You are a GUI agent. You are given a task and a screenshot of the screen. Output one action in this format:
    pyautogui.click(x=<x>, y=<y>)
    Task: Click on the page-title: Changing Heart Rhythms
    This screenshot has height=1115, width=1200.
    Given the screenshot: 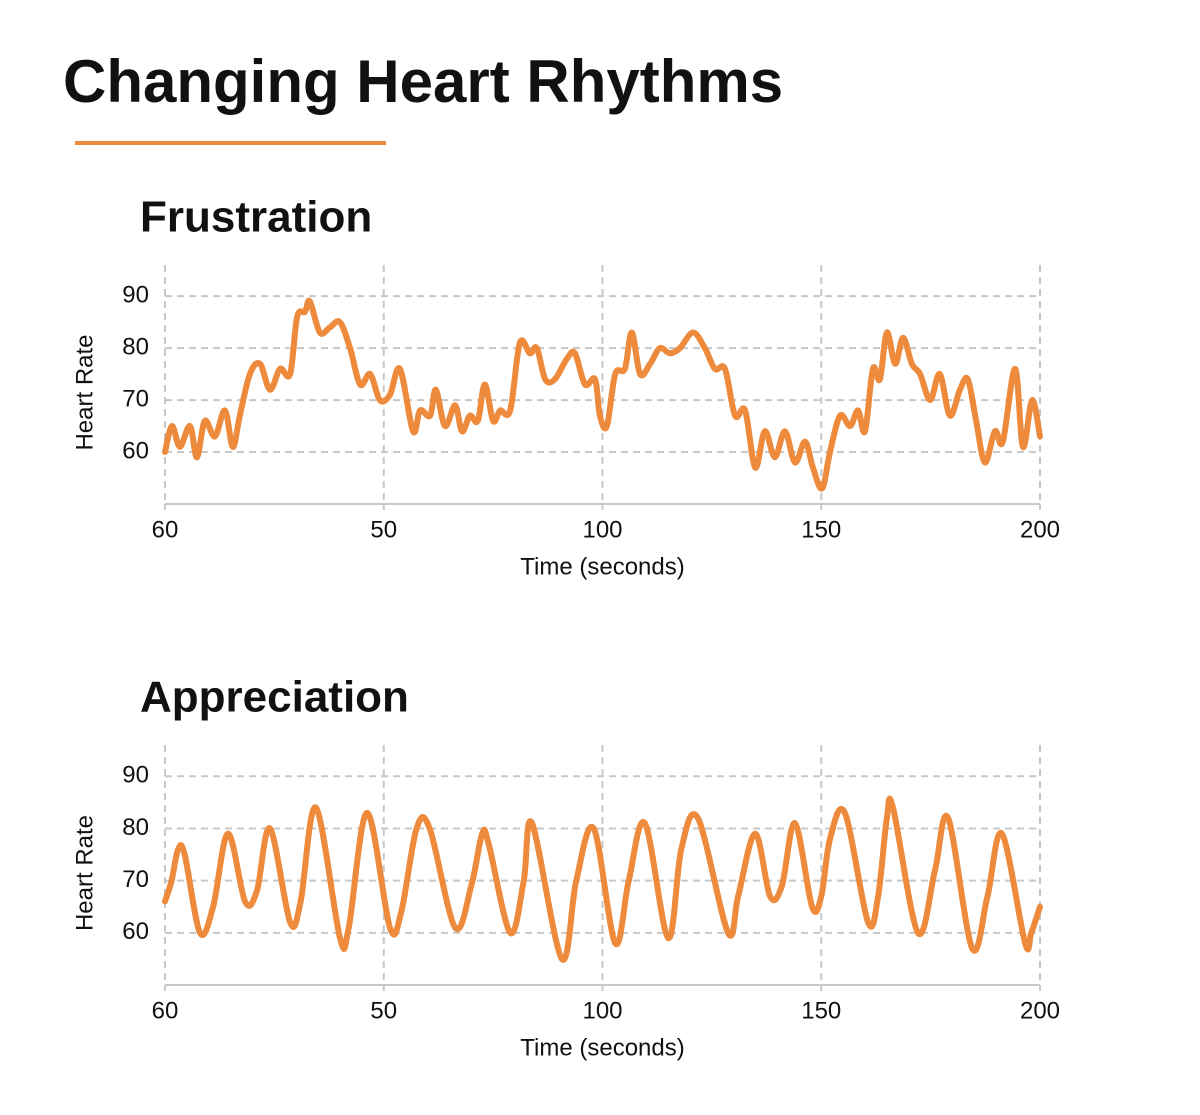 What is the action you would take?
    pyautogui.click(x=423, y=81)
    